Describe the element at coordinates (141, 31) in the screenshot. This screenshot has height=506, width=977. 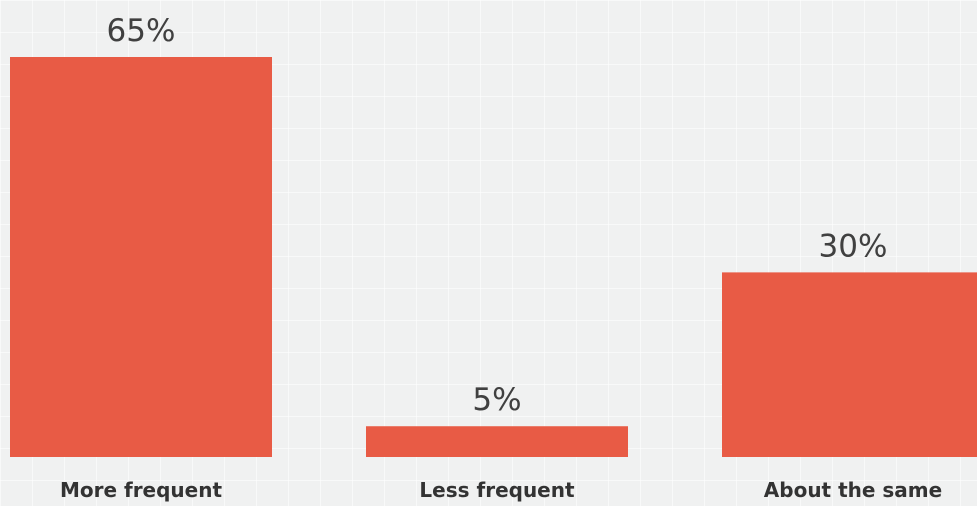
I see `value-label-0: 65%` at that location.